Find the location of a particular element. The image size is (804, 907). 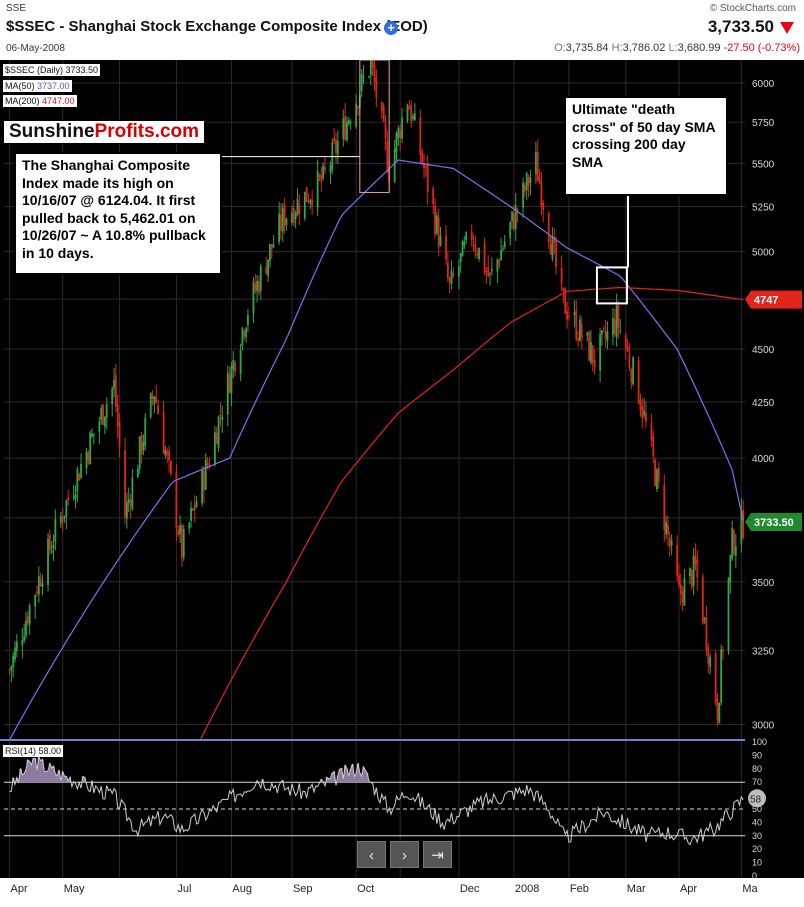

price-tick-label: 5250 is located at coordinates (763, 207).